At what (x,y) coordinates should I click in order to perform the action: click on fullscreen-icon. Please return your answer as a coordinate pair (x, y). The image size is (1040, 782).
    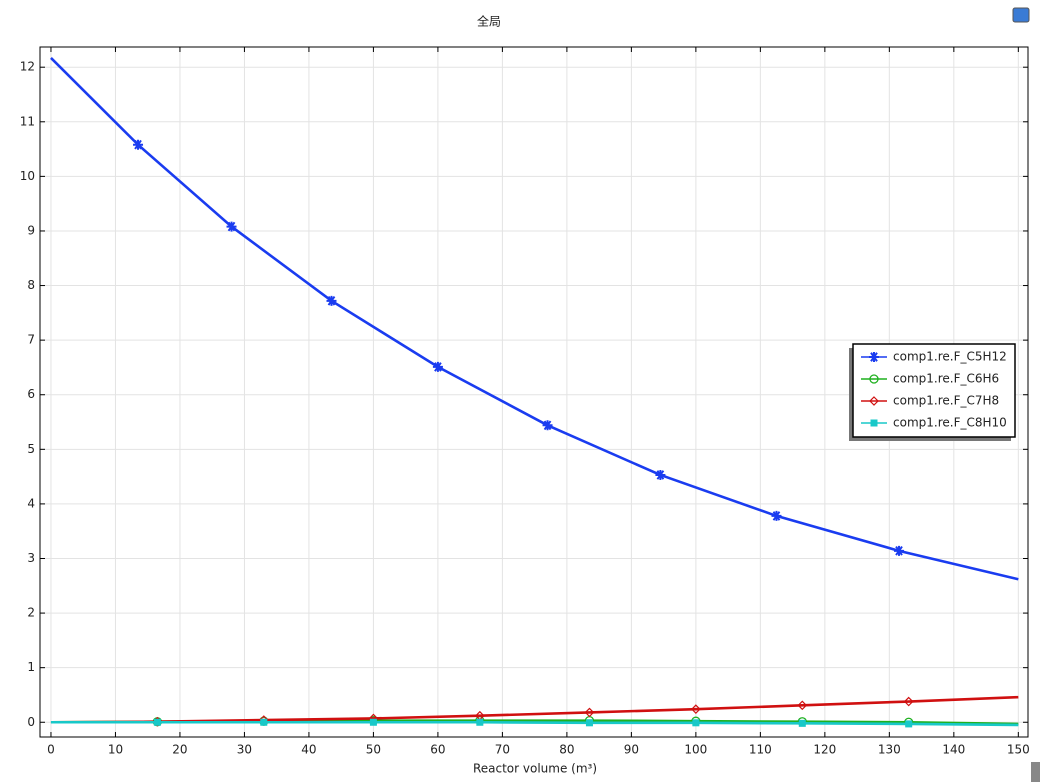
    Looking at the image, I should click on (1021, 15).